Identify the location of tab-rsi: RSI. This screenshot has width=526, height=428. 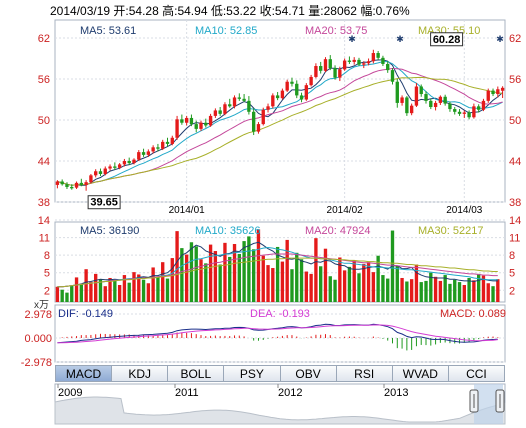
(363, 373).